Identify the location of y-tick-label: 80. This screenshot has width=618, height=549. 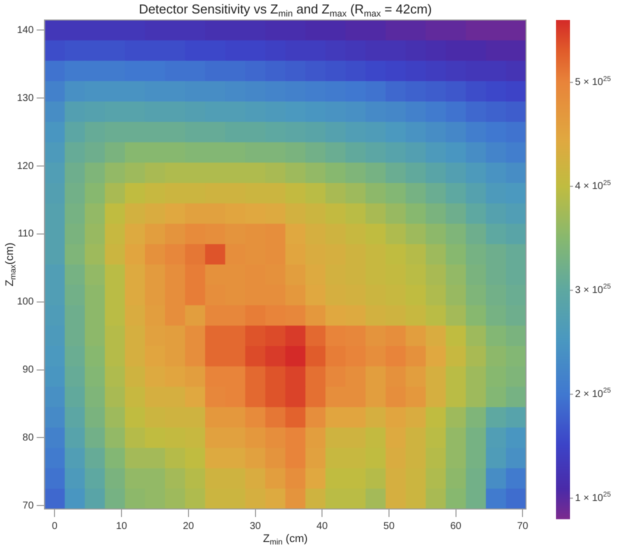
(28, 438).